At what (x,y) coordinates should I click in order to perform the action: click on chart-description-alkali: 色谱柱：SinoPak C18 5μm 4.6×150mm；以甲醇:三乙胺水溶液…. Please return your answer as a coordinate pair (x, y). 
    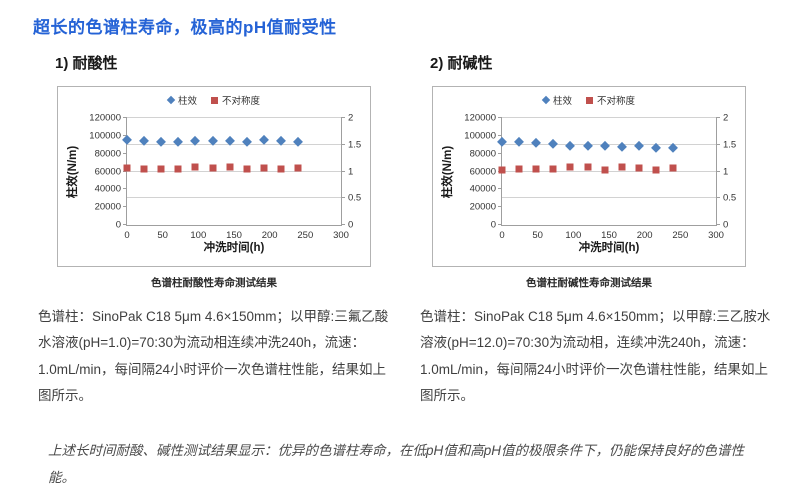
    Looking at the image, I should click on (595, 356).